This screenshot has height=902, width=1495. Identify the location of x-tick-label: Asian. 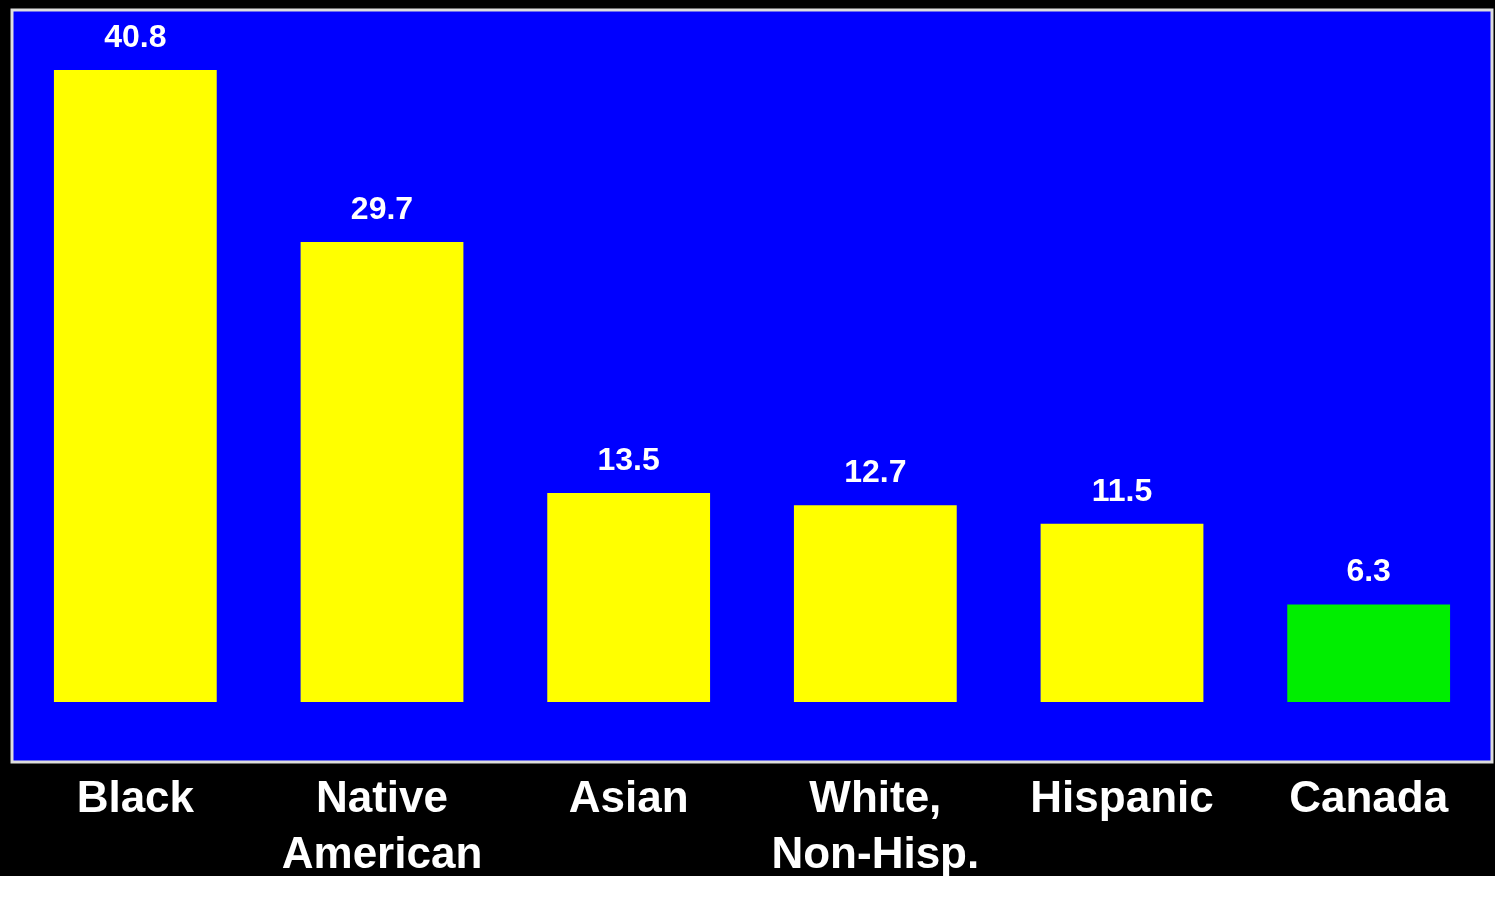
(628, 796).